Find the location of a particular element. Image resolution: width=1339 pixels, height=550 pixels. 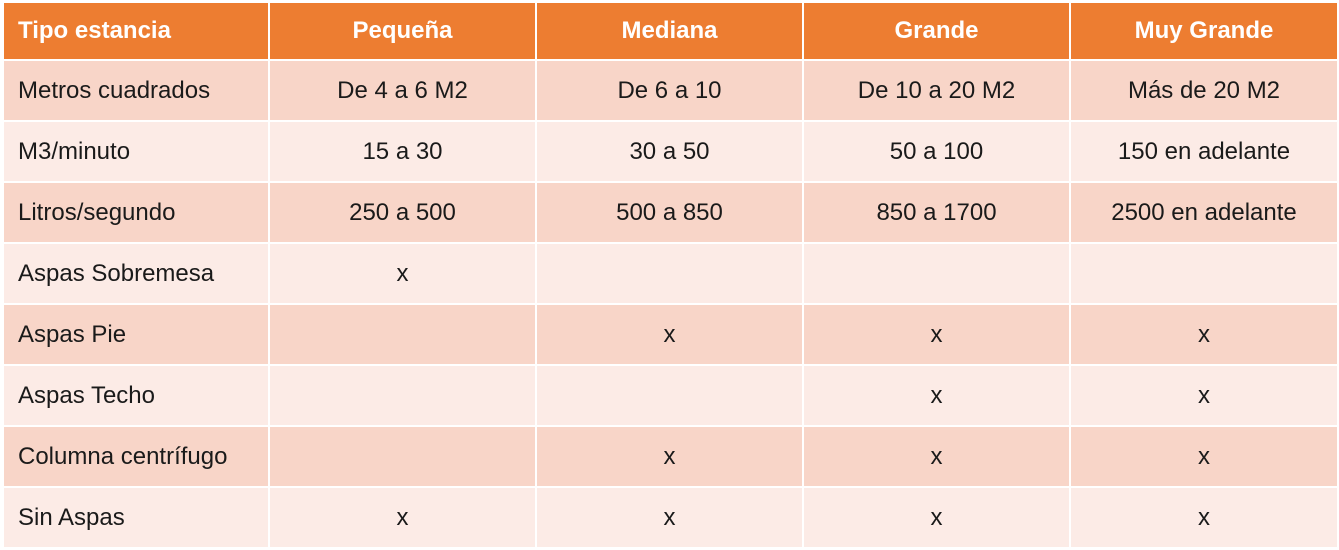

header-medium: Mediana is located at coordinates (669, 31).